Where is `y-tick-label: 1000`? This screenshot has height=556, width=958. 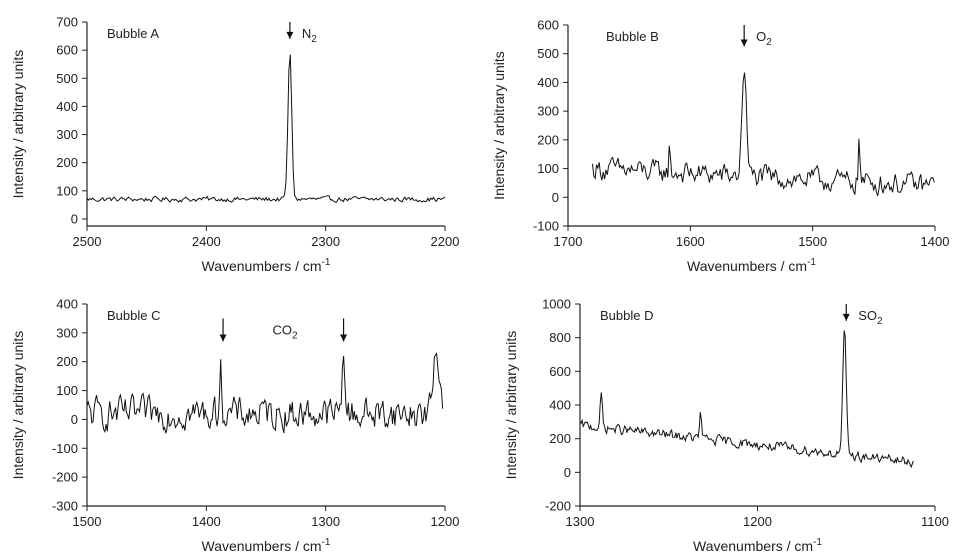 y-tick-label: 1000 is located at coordinates (556, 304).